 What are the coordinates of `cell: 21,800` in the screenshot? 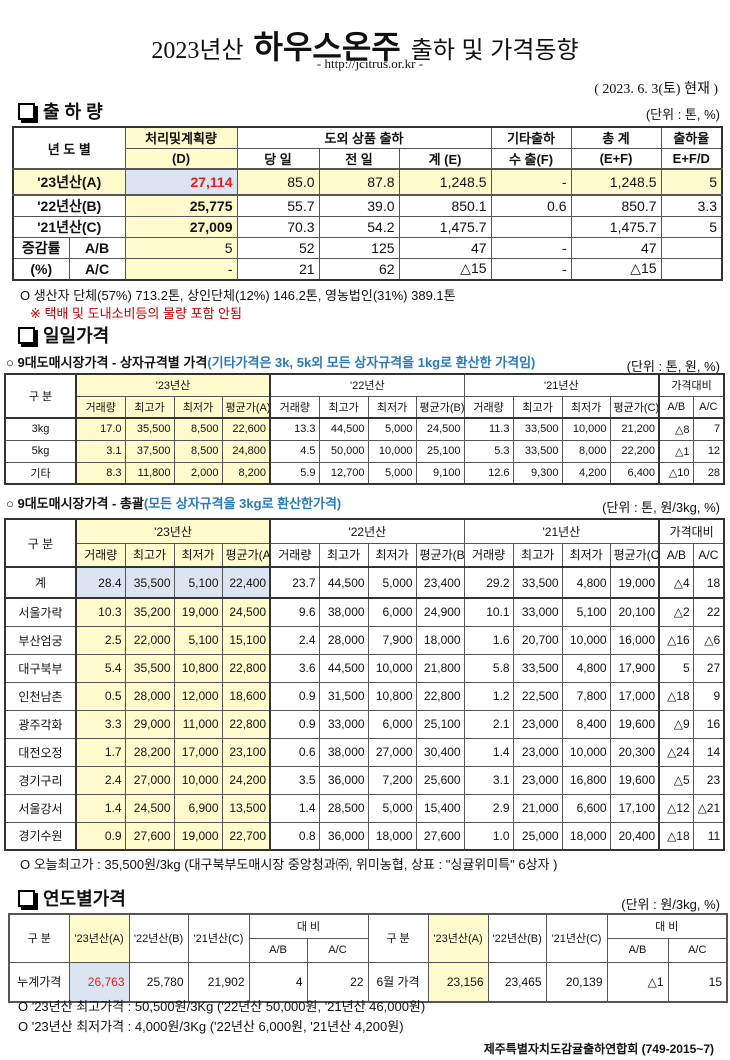 It's located at (440, 668).